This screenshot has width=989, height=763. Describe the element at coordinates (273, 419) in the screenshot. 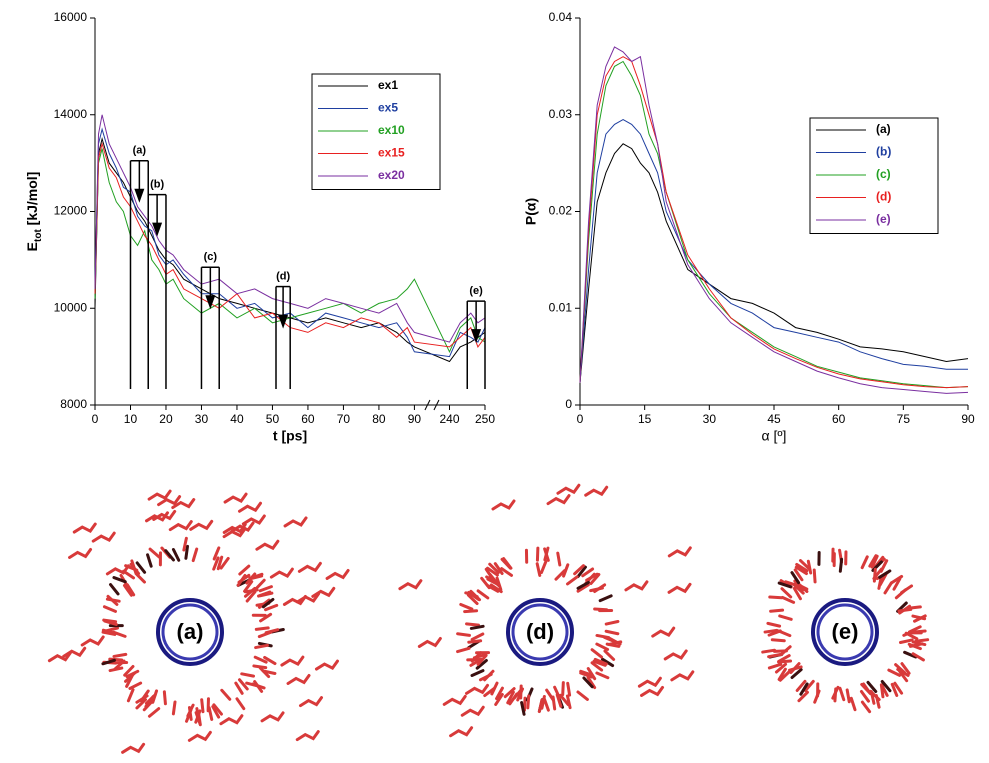

I see `x-tick-label: 50` at that location.